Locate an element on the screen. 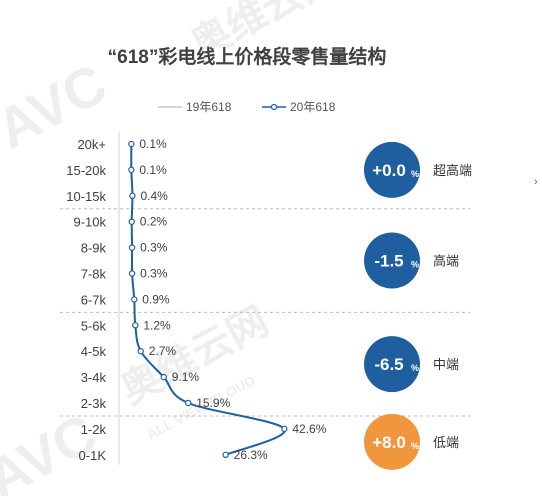 This screenshot has height=501, width=542. segment-label: 高端 is located at coordinates (446, 261).